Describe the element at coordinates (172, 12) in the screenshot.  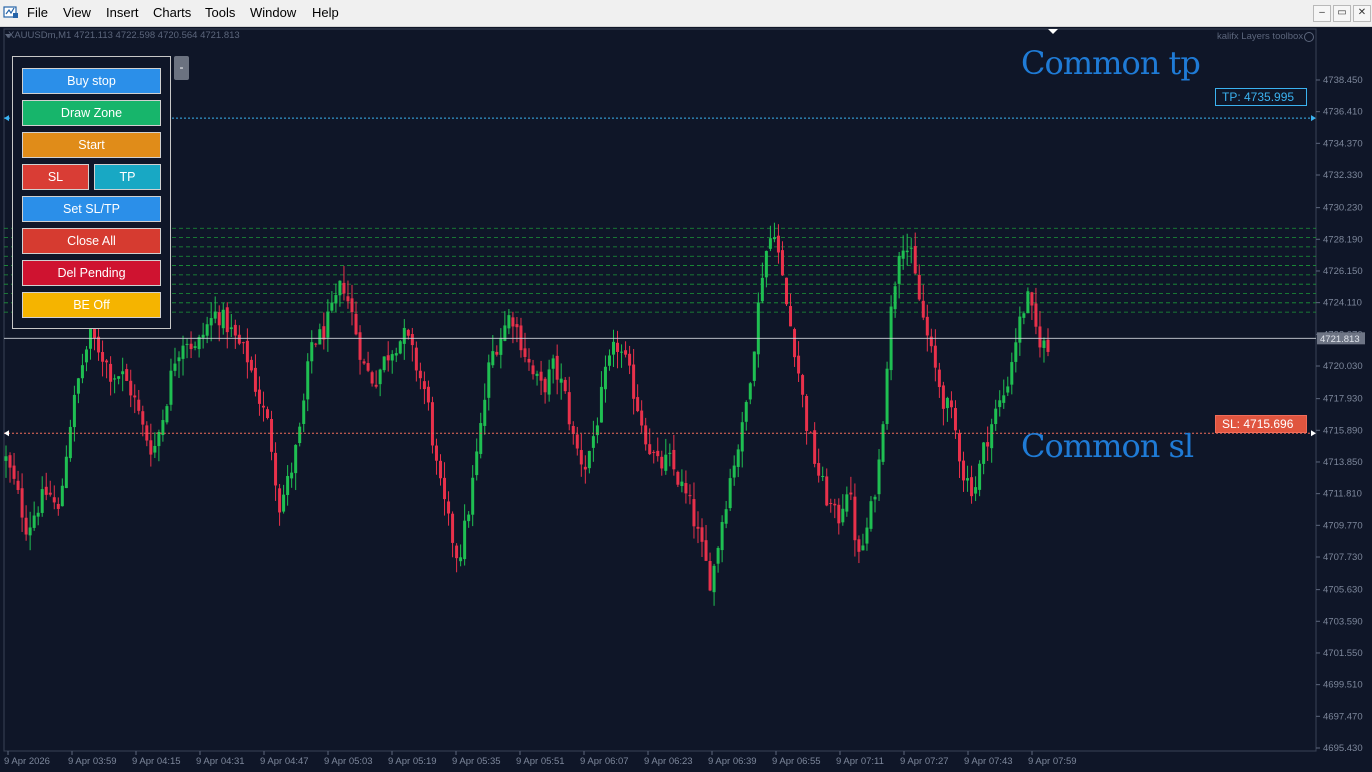
I see `menu-charts: Charts` at that location.